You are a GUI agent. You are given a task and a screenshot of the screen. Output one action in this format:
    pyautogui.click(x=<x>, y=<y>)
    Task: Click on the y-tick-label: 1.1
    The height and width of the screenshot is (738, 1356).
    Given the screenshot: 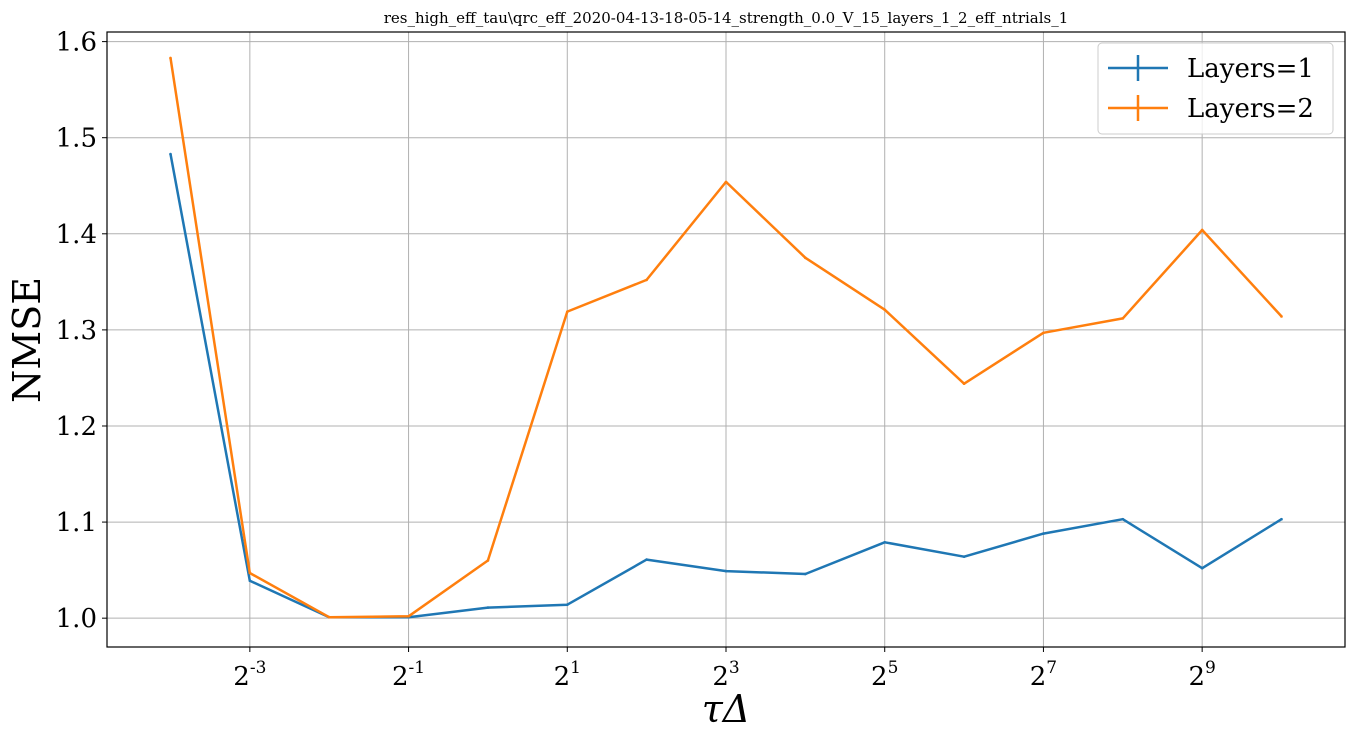 What is the action you would take?
    pyautogui.click(x=76, y=523)
    